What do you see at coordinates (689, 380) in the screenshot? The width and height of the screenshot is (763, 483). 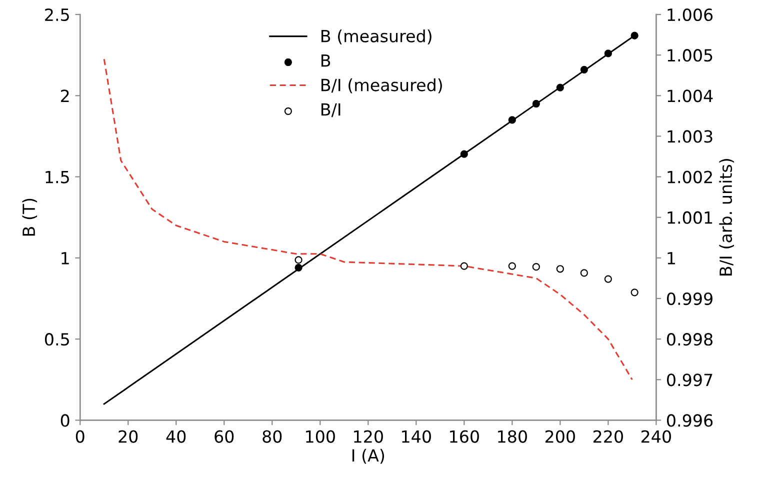 I see `y2-tick-label: 0.997` at bounding box center [689, 380].